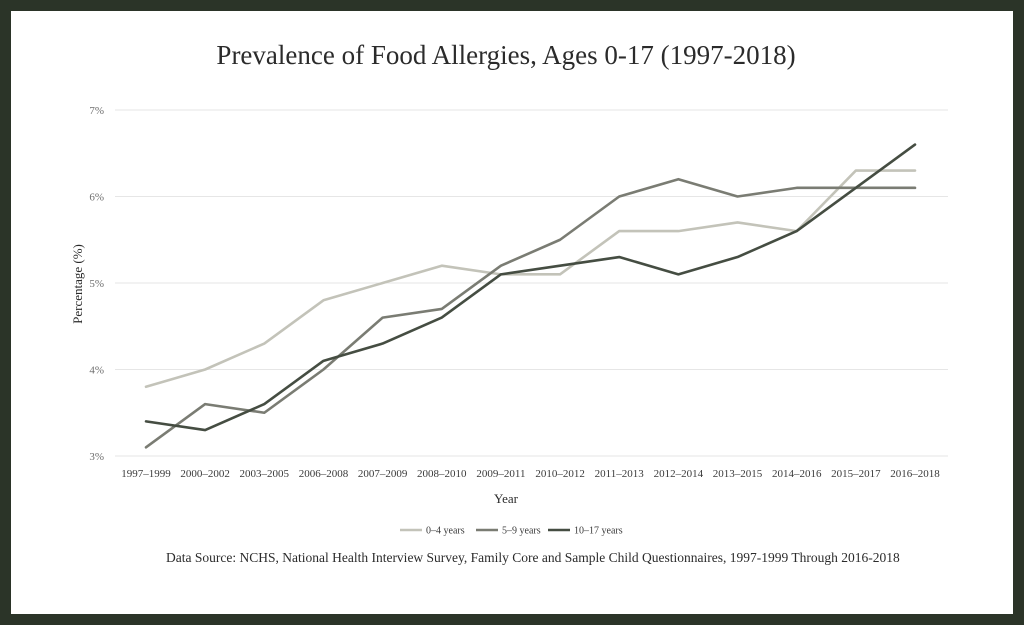 The image size is (1024, 625). What do you see at coordinates (205, 474) in the screenshot?
I see `x-tick-label: 2000–2002` at bounding box center [205, 474].